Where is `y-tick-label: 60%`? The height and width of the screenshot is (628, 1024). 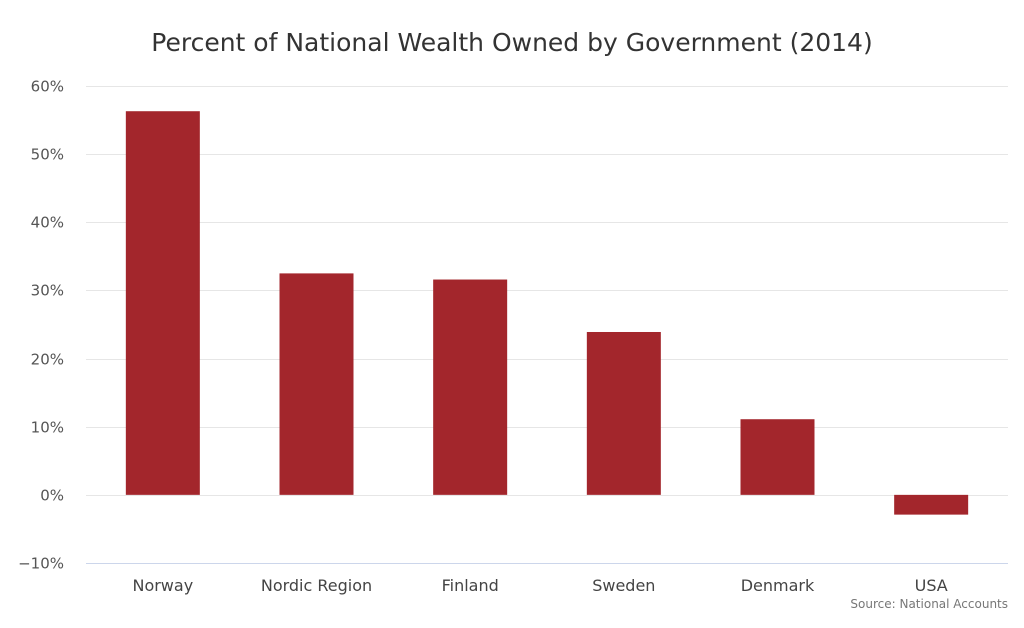 y-tick-label: 60% is located at coordinates (47, 87).